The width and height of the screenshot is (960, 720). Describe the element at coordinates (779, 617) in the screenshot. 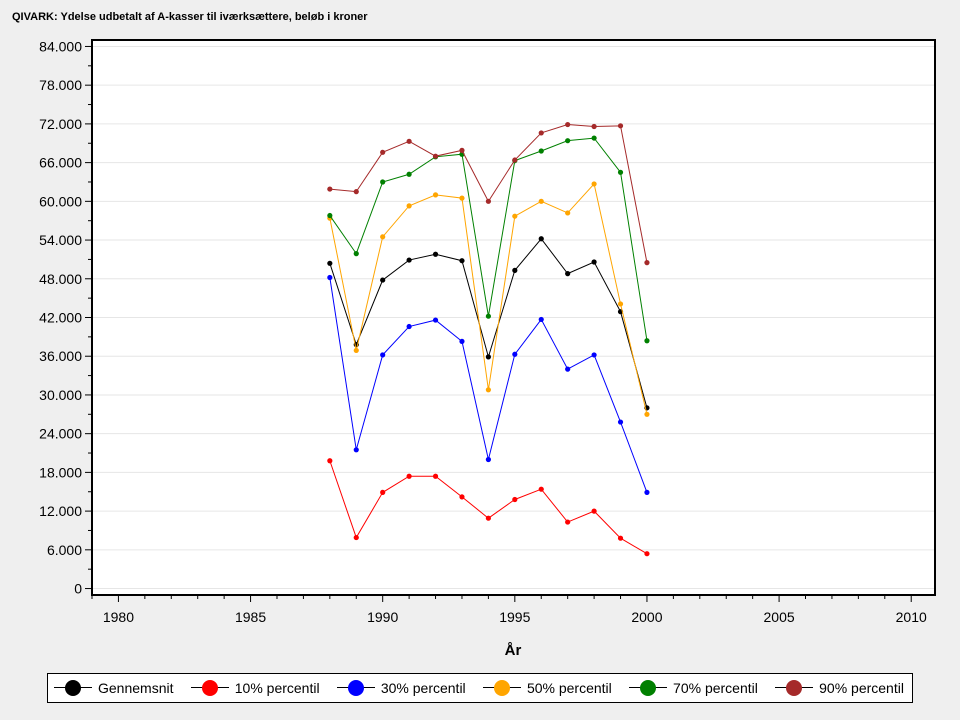

I see `x-tick-label: 2005` at that location.